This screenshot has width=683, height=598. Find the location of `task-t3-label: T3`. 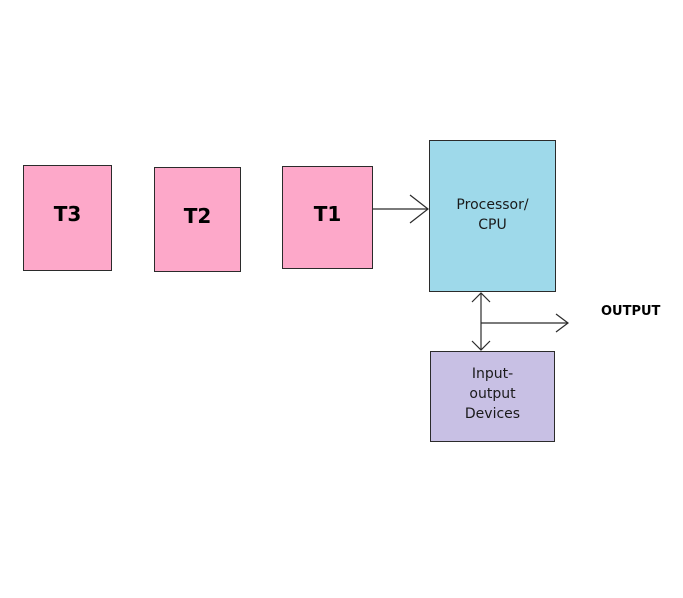

task-t3-label: T3 is located at coordinates (67, 214).